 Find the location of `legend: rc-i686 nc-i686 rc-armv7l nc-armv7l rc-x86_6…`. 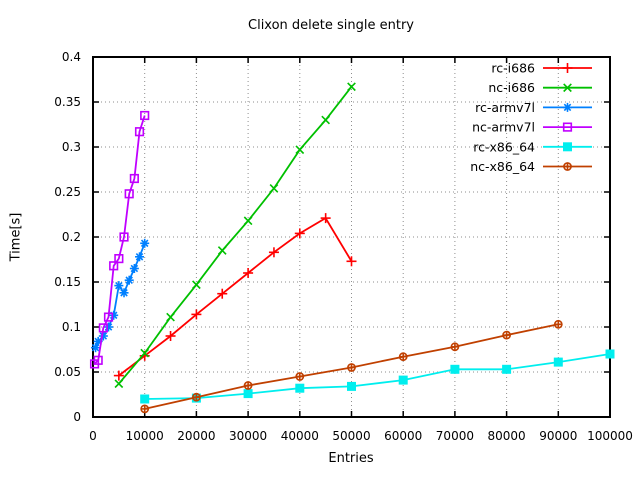

legend: rc-i686 nc-i686 rc-armv7l nc-armv7l rc-x86_6… is located at coordinates (531, 117).